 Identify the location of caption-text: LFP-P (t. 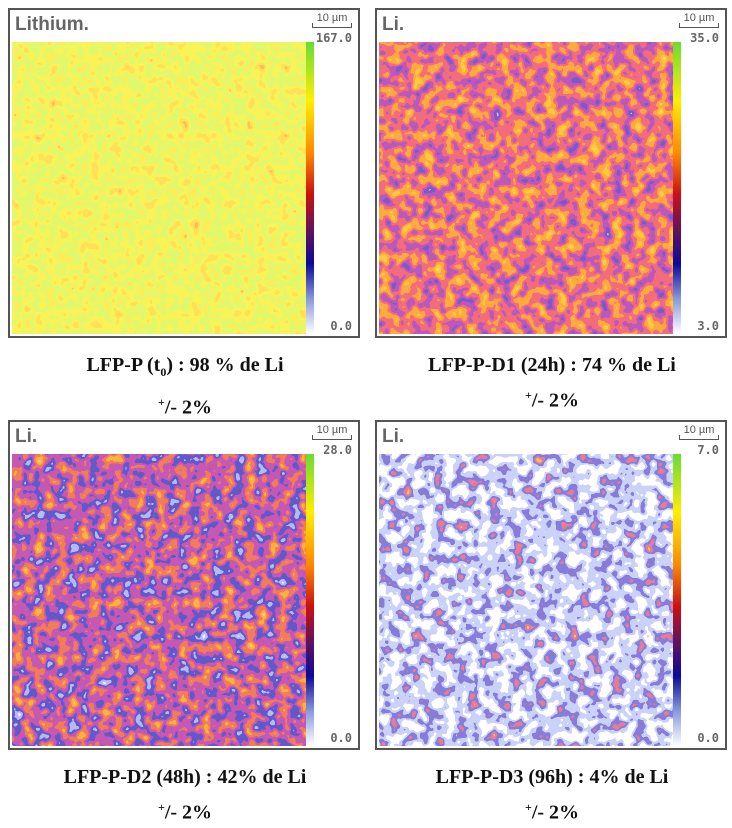
(123, 365).